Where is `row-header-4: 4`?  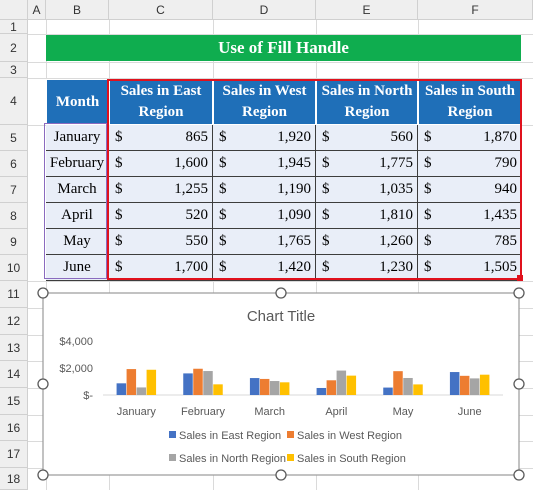
row-header-4: 4 is located at coordinates (14, 101).